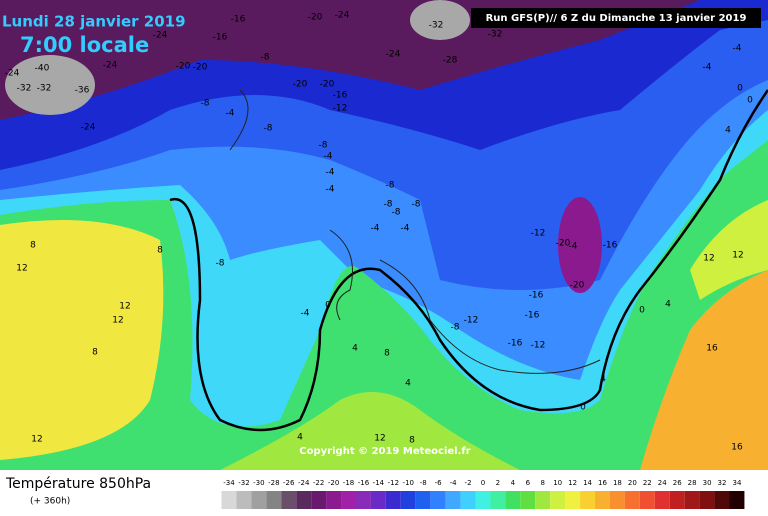 The height and width of the screenshot is (516, 768). I want to click on scale-label: 2, so click(498, 483).